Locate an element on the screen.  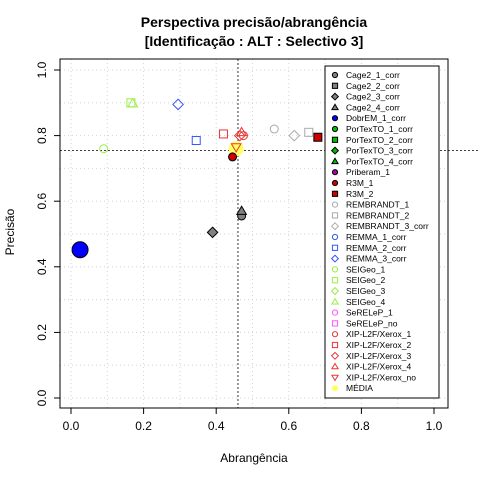
x-tick-label: 0.0 is located at coordinates (71, 426).